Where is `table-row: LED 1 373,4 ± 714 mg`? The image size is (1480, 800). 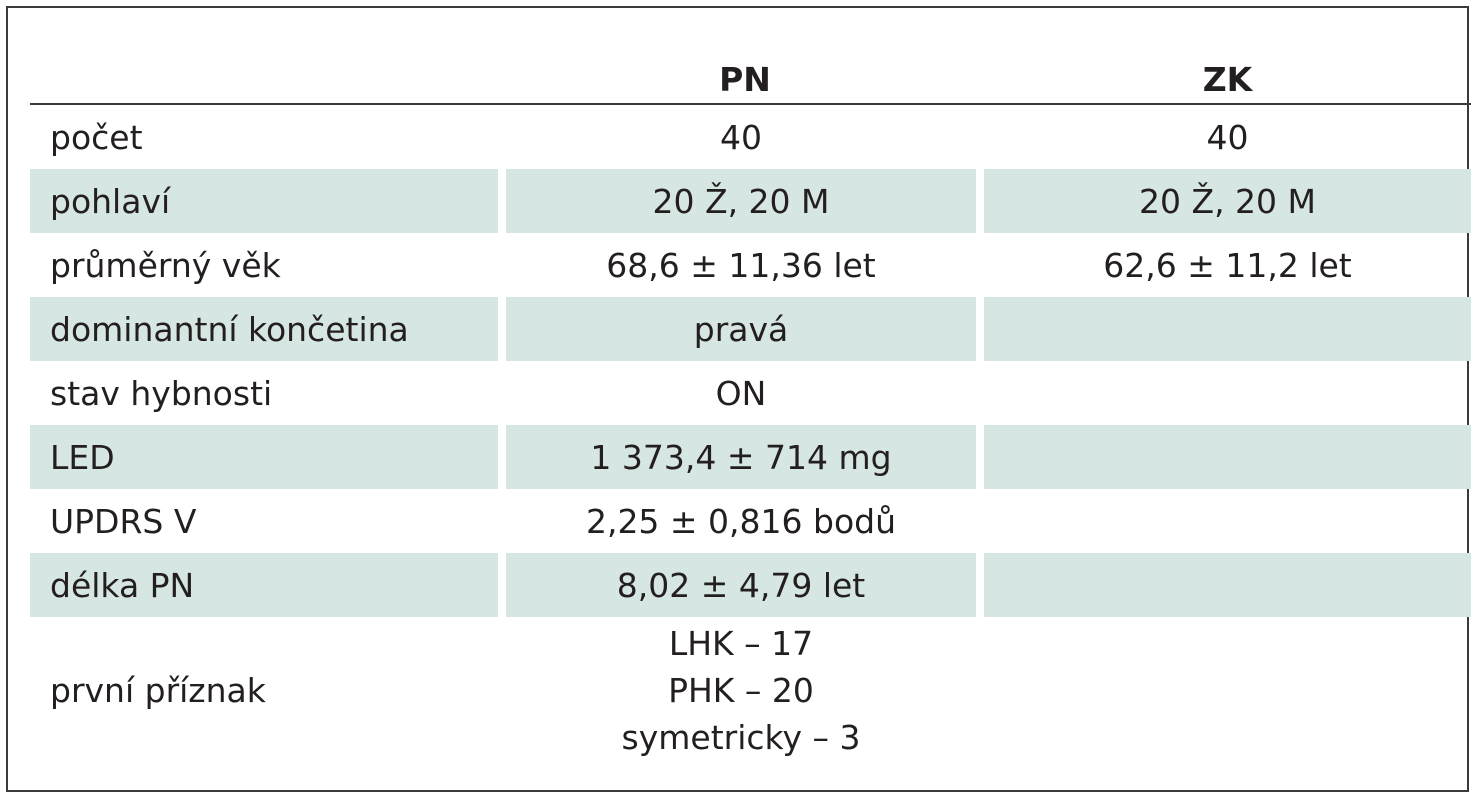
table-row: LED 1 373,4 ± 714 mg is located at coordinates (750, 457).